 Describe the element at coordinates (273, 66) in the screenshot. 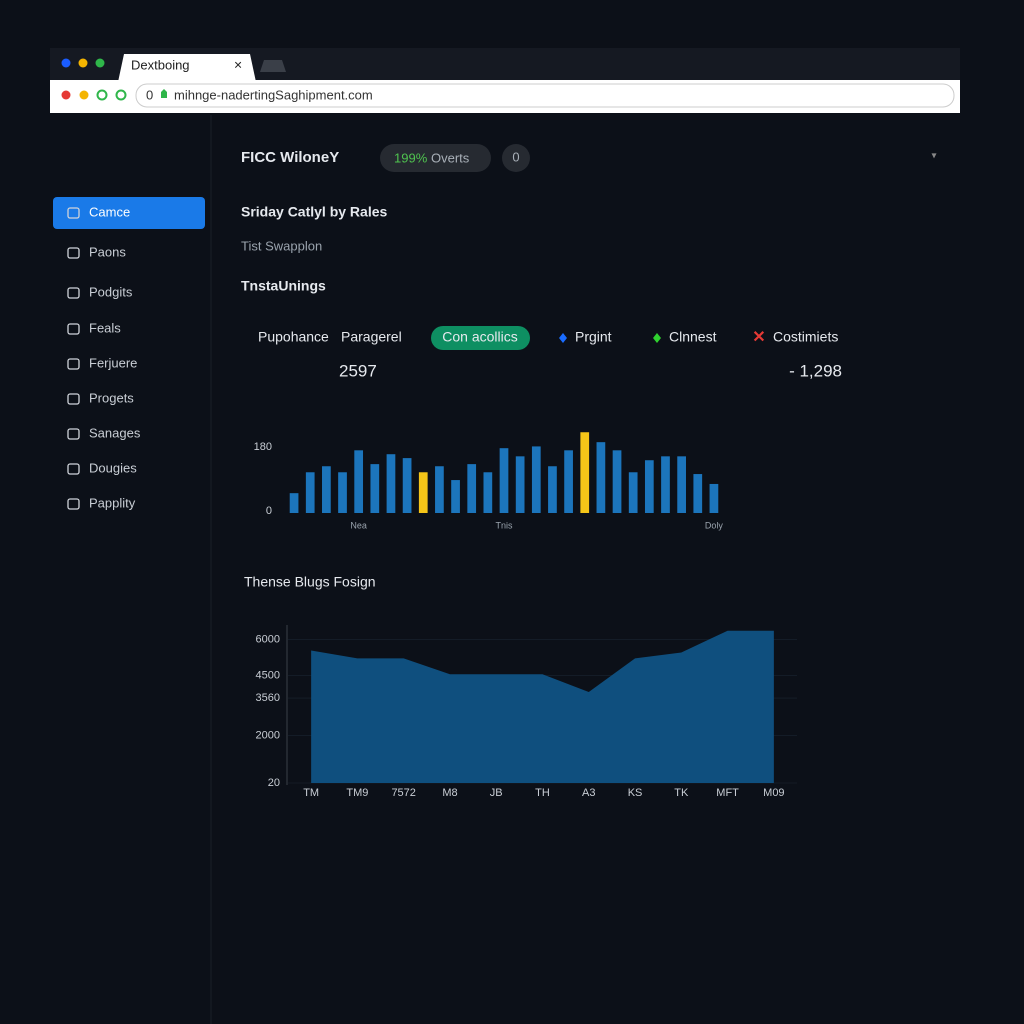

I see `new-tab` at that location.